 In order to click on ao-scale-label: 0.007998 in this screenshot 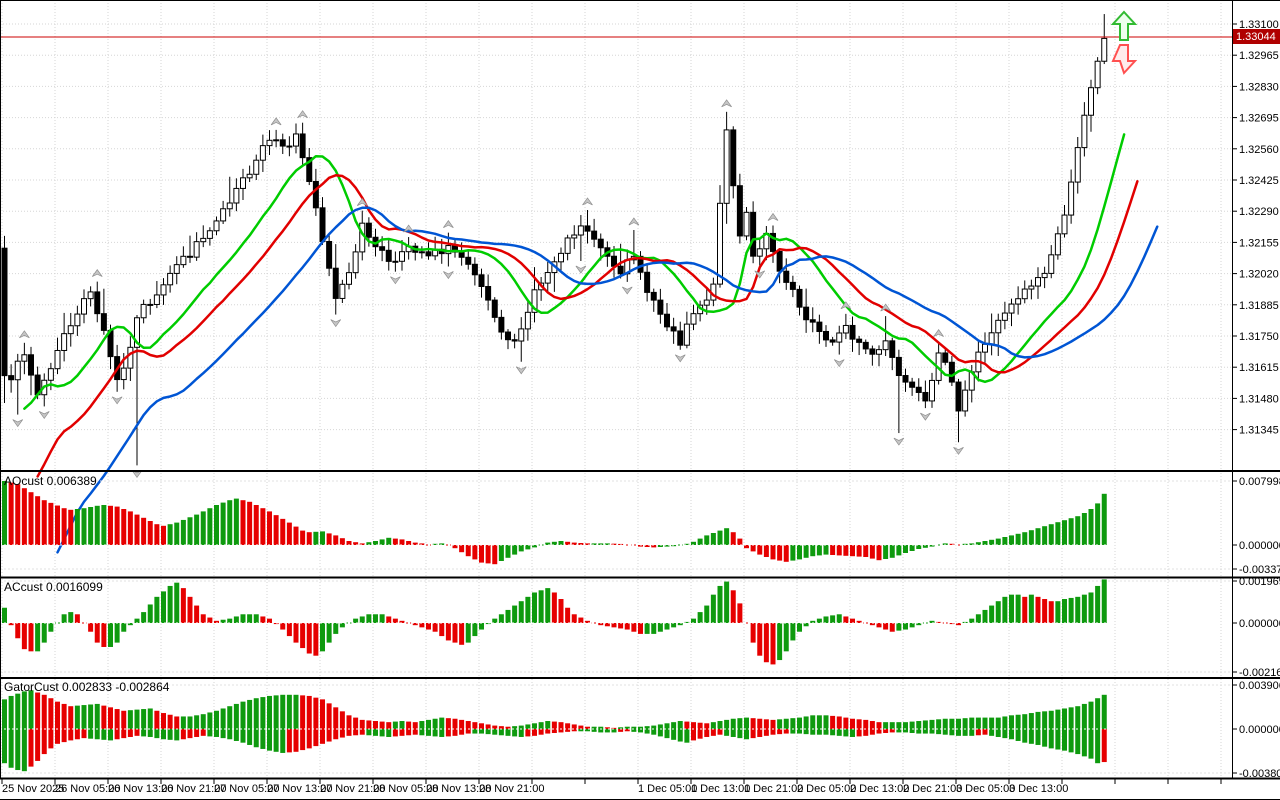, I will do `click(1259, 482)`.